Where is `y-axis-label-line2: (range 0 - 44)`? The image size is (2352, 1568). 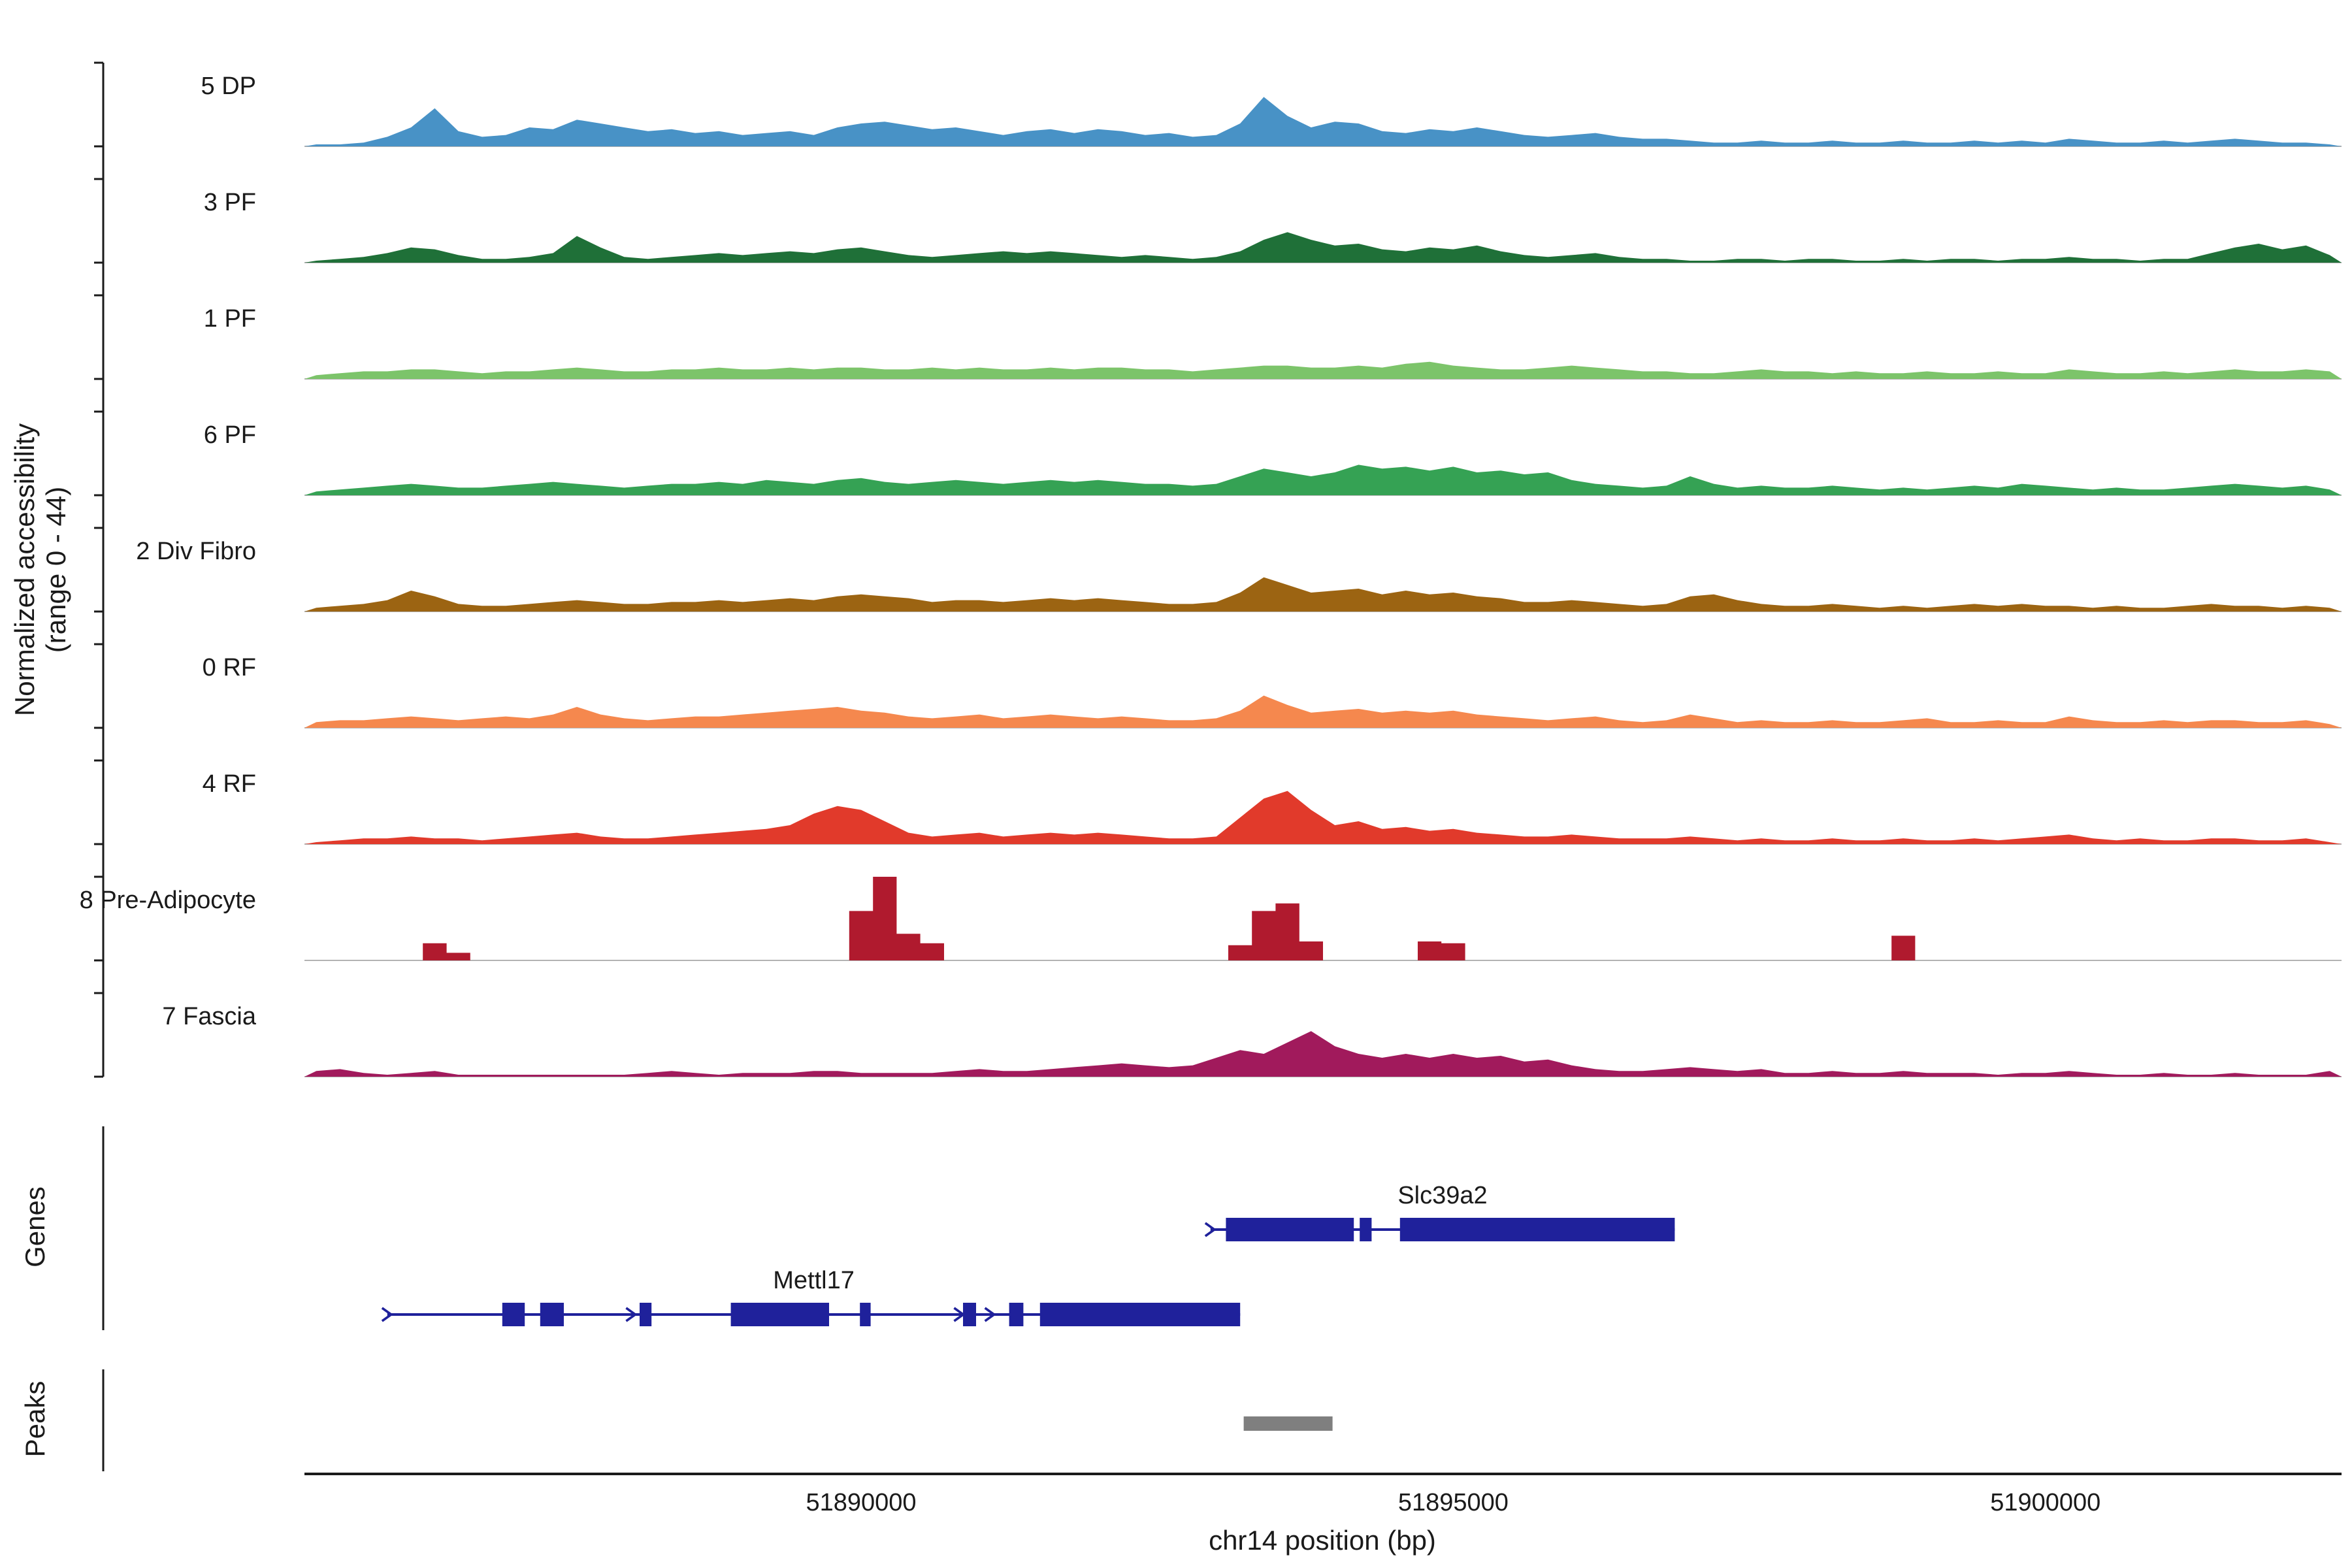 y-axis-label-line2: (range 0 - 44) is located at coordinates (56, 570).